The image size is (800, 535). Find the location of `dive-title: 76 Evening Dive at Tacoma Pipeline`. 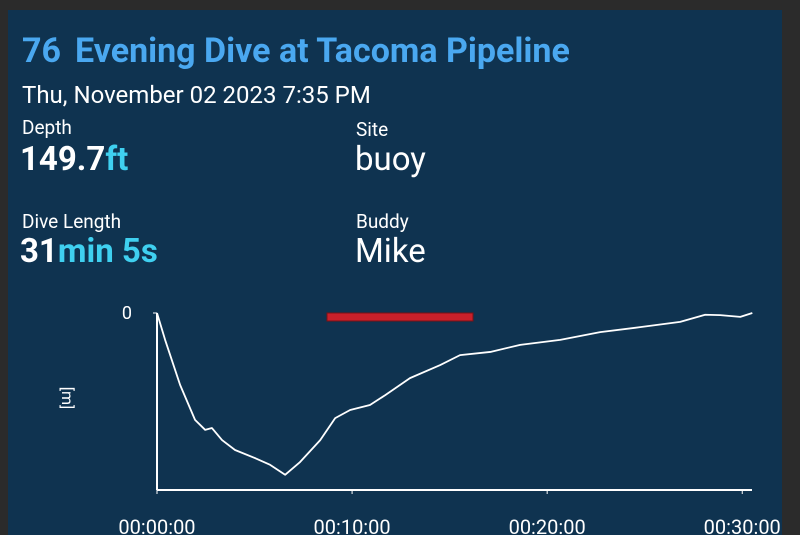

dive-title: 76 Evening Dive at Tacoma Pipeline is located at coordinates (296, 51).